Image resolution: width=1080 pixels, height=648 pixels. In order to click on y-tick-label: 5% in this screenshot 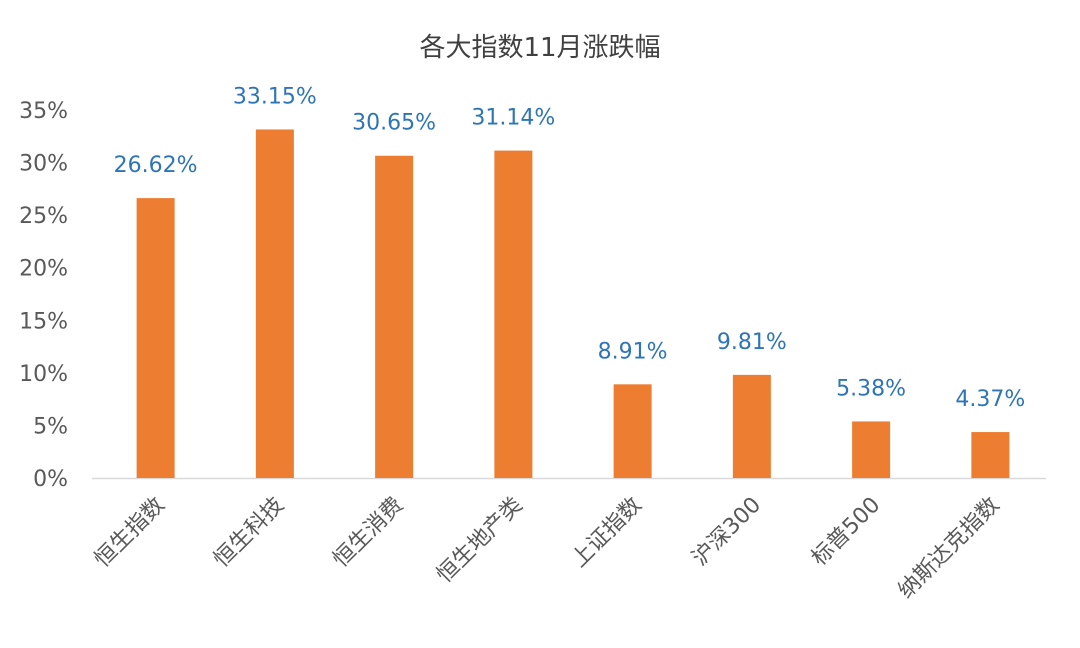, I will do `click(50, 426)`.